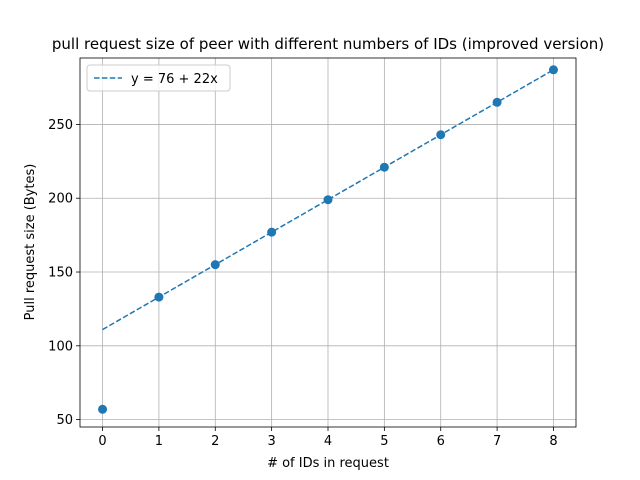  Describe the element at coordinates (30, 242) in the screenshot. I see `y-axis-title: Pull request size (Bytes)` at that location.